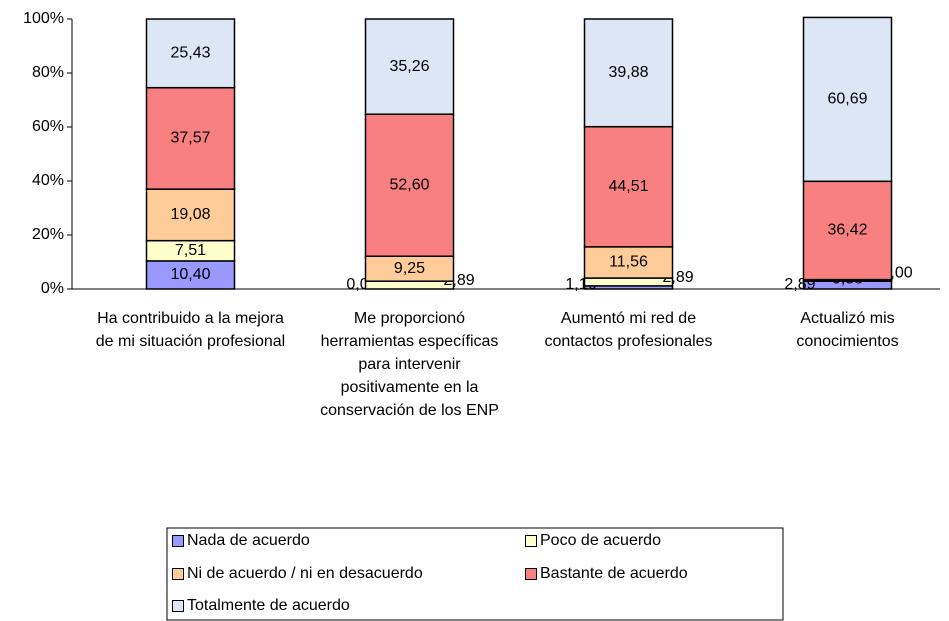 This screenshot has width=949, height=621. What do you see at coordinates (268, 605) in the screenshot?
I see `legend-label: Totalmente de acuerdo` at bounding box center [268, 605].